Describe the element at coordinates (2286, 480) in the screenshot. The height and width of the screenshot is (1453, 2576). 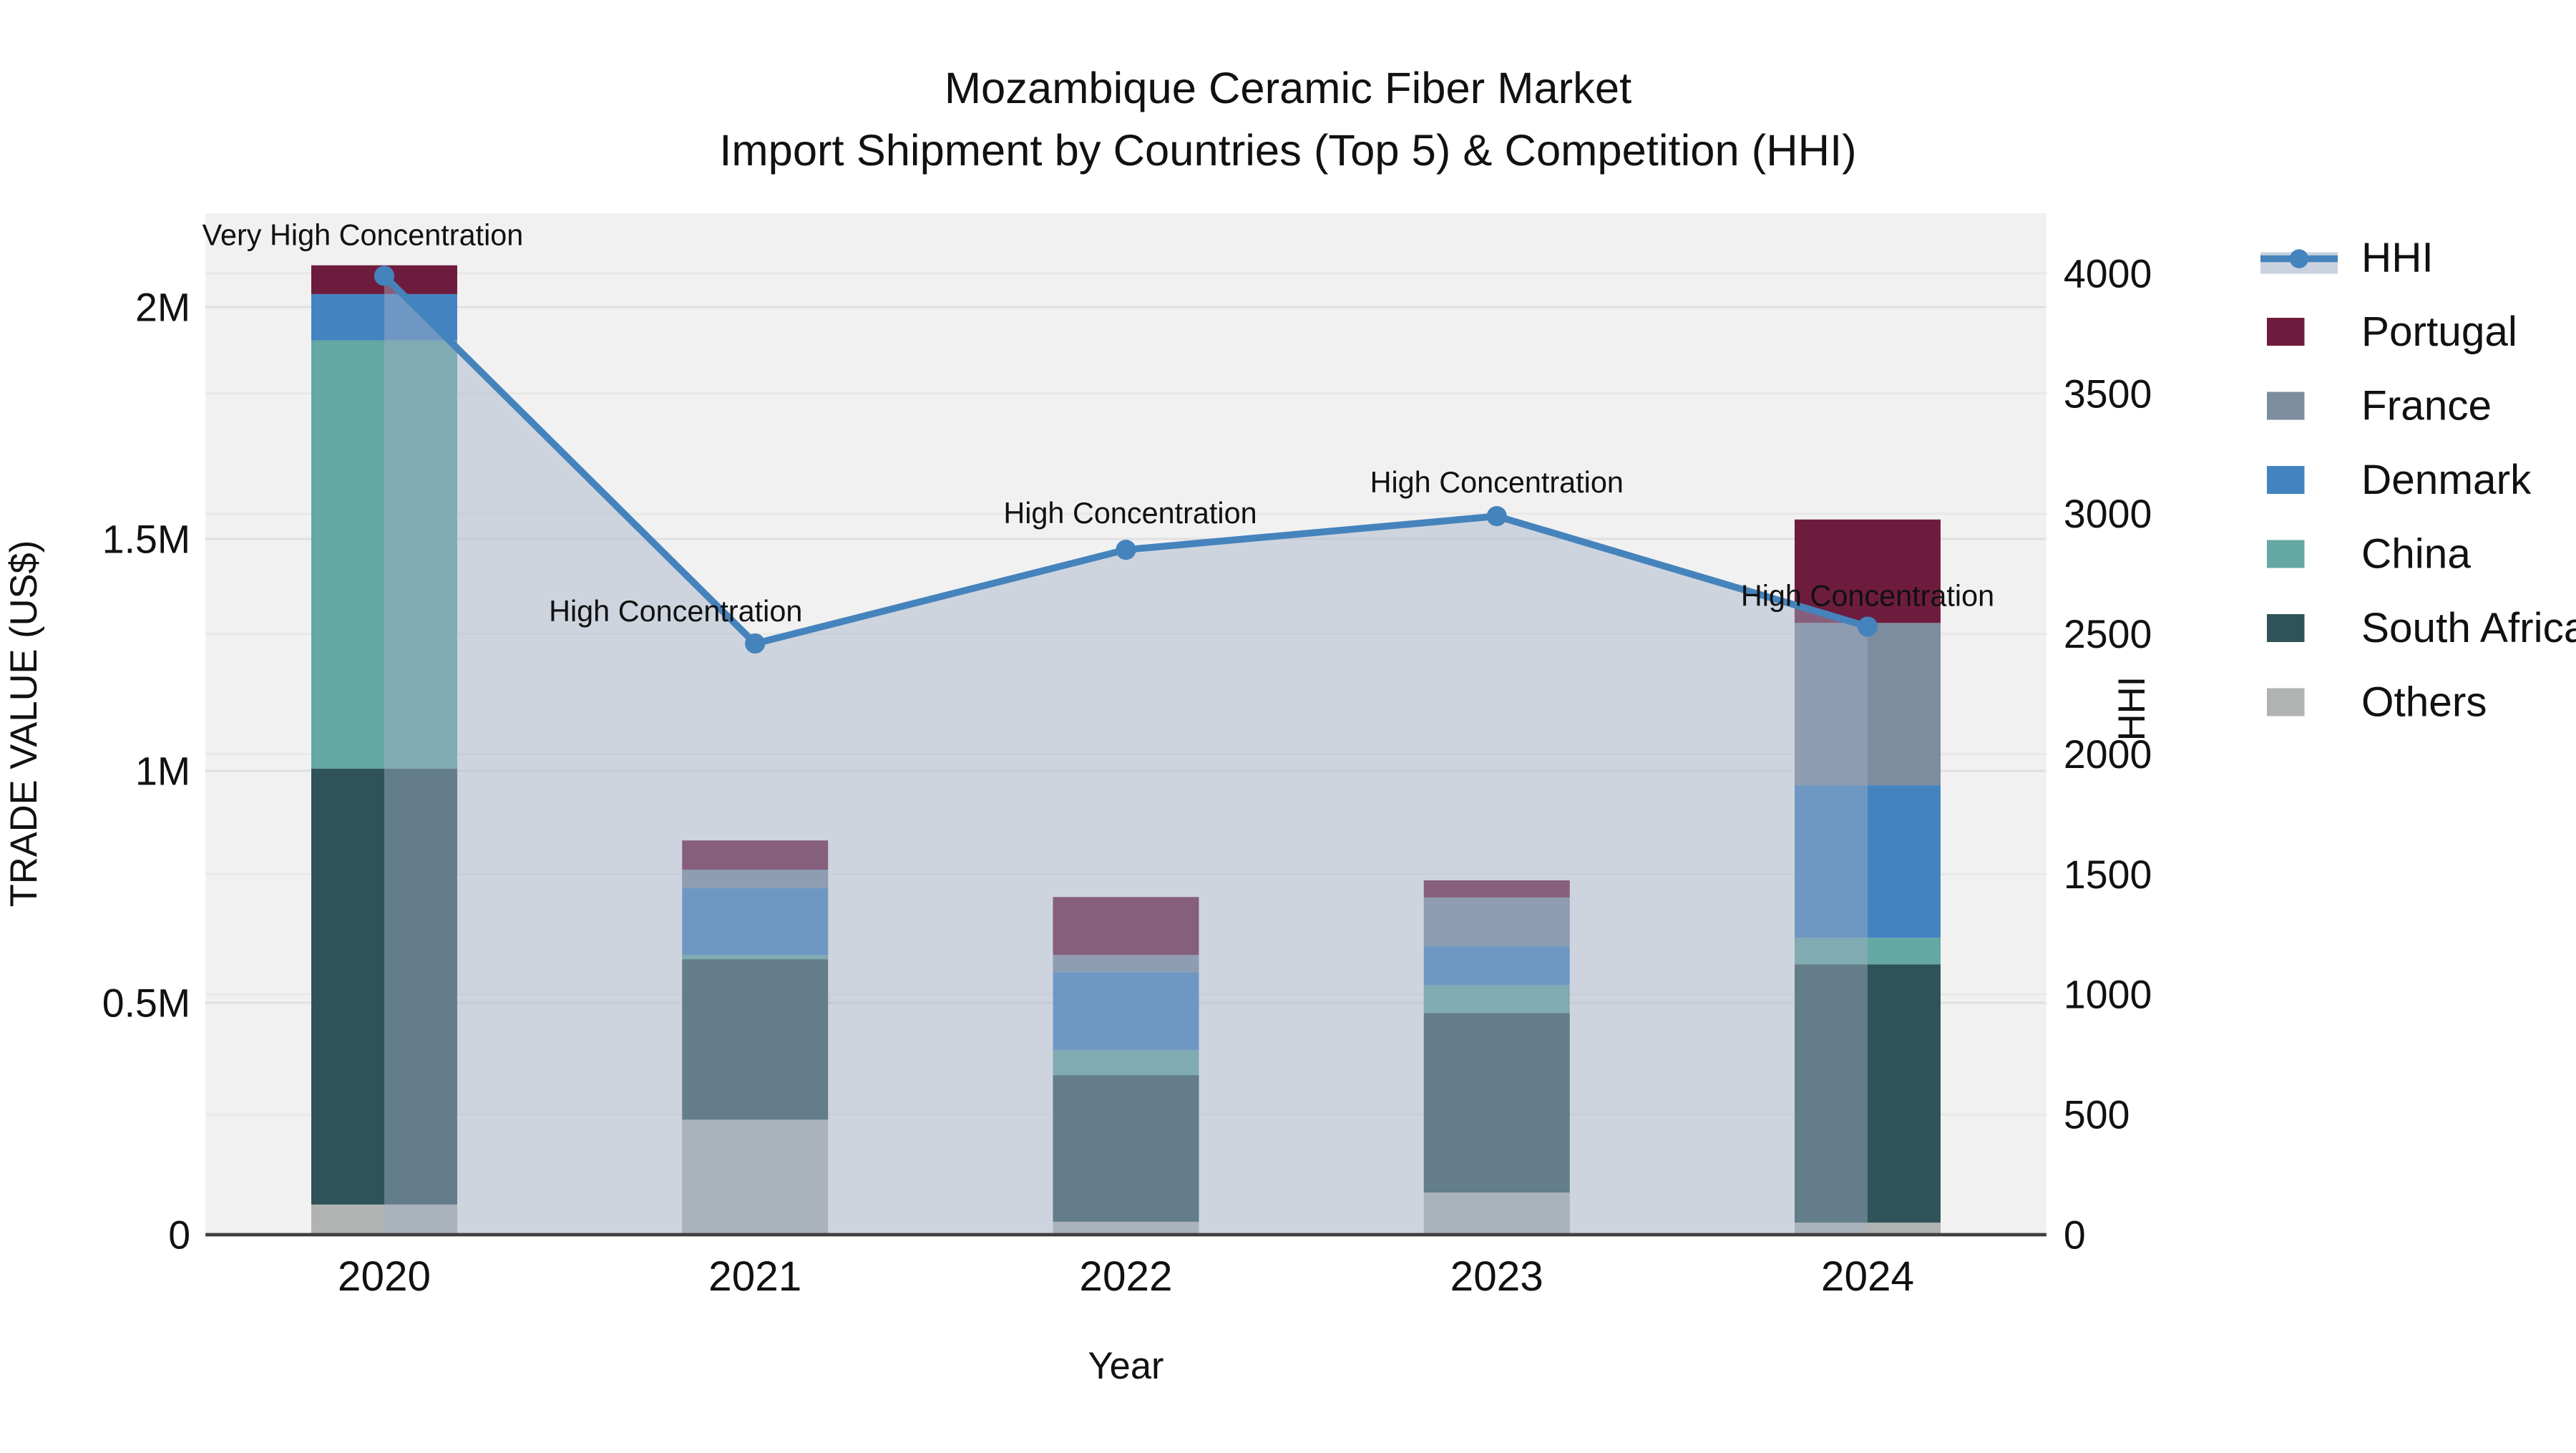
I see `legend-swatch-denmark` at that location.